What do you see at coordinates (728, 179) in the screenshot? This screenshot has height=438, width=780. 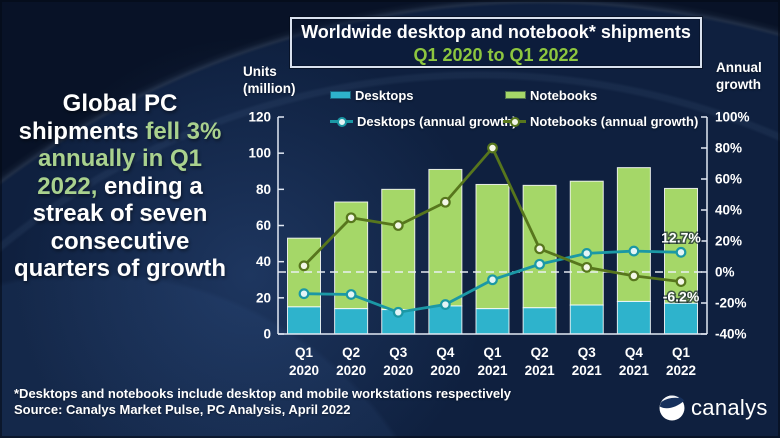 I see `right-axis-tick-label: 60%` at bounding box center [728, 179].